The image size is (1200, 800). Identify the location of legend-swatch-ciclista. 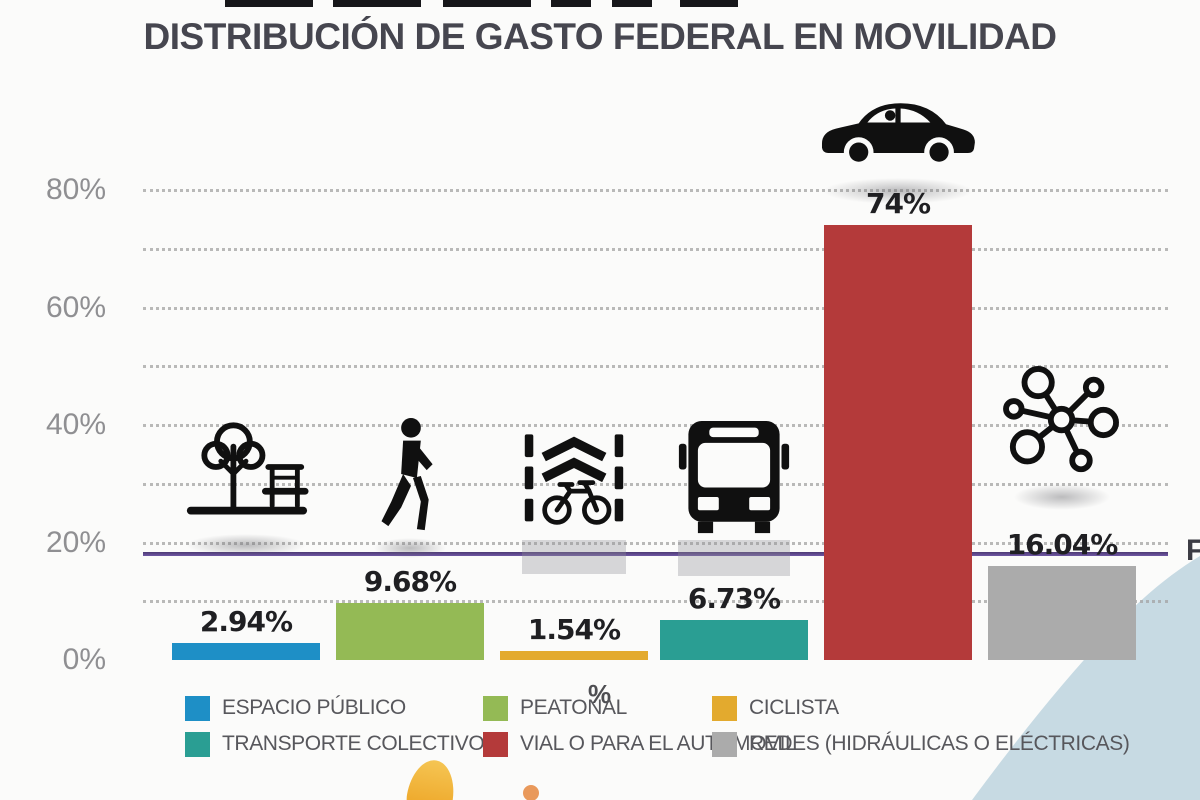
(724, 708).